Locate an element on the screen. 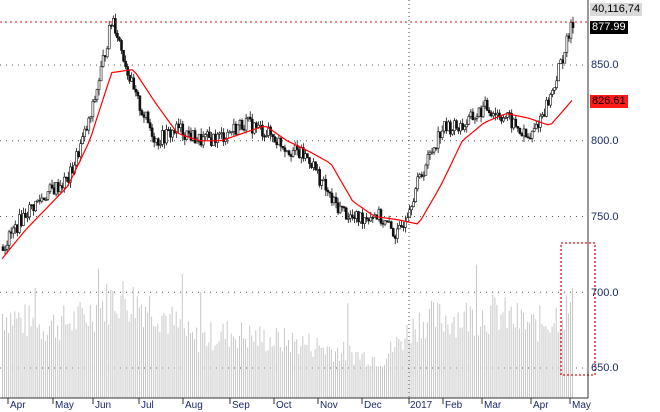 The height and width of the screenshot is (412, 660). x-tick-aug: Aug is located at coordinates (194, 405).